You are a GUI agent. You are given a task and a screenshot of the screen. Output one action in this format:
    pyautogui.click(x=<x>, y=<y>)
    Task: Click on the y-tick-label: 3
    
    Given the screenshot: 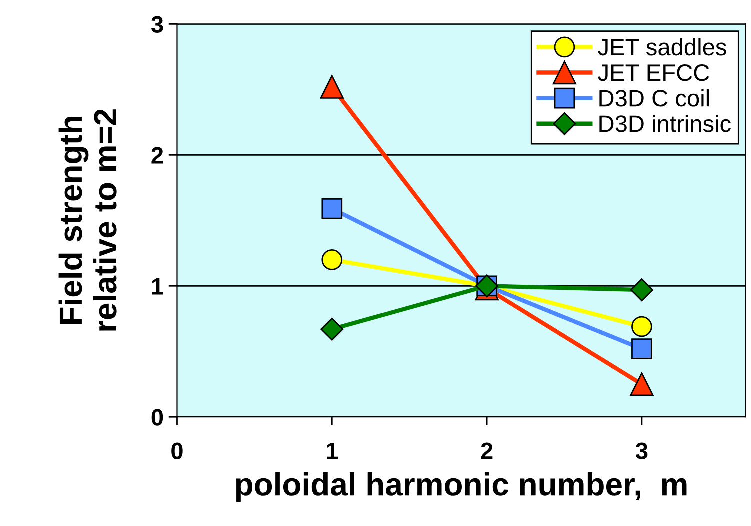 What is the action you would take?
    pyautogui.click(x=157, y=25)
    